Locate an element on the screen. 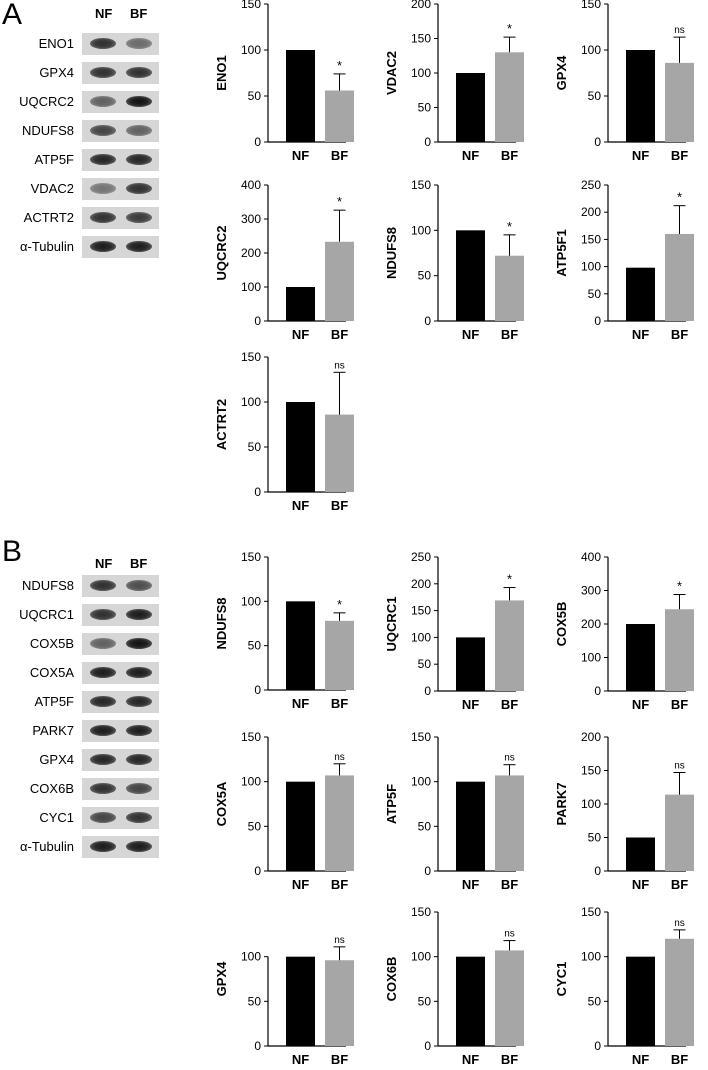 The image size is (708, 1070). y-tick-label: 250 is located at coordinates (591, 185).